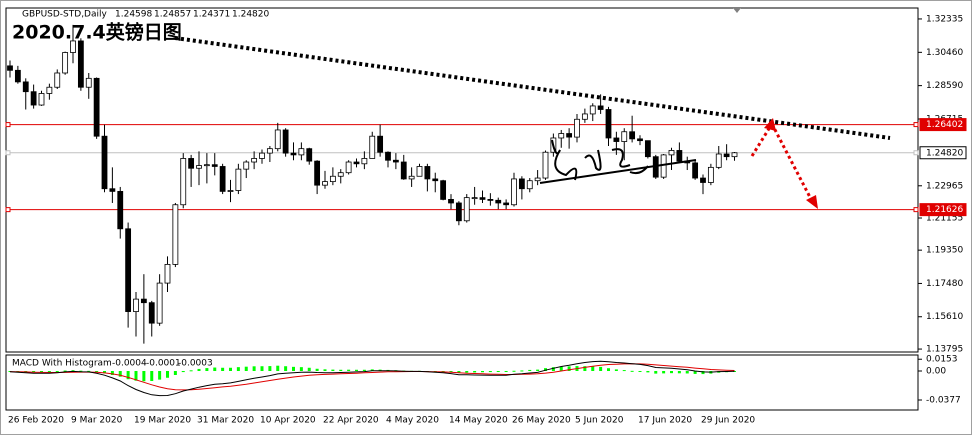 This screenshot has width=972, height=435. I want to click on x-tick-label: 17 Jun 2020, so click(665, 421).